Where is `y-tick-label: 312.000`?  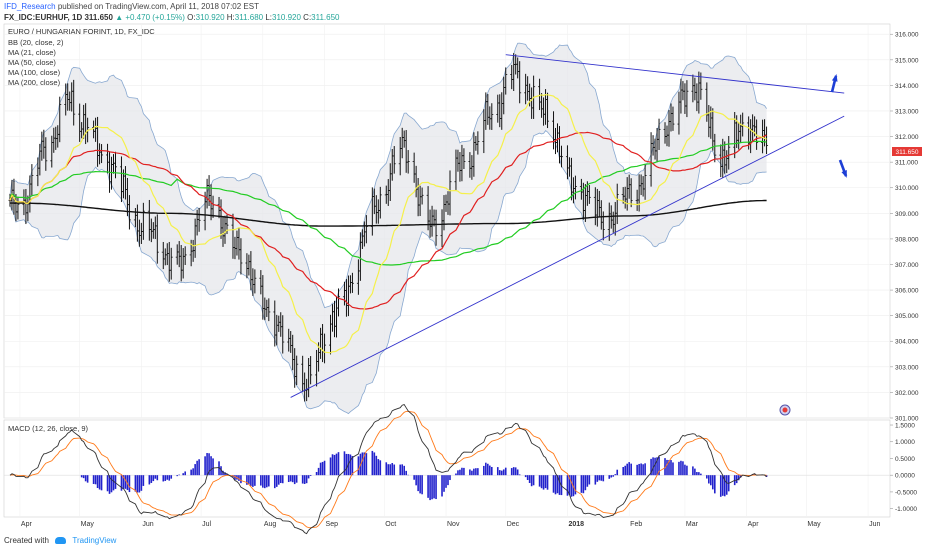 y-tick-label: 312.000 is located at coordinates (907, 137).